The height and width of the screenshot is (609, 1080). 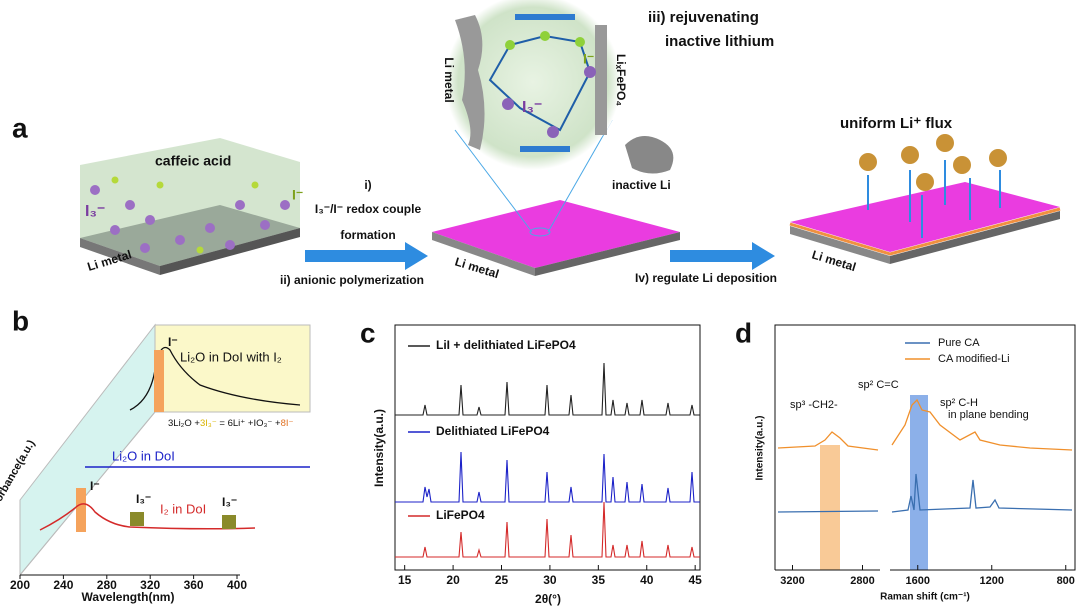 What do you see at coordinates (706, 278) in the screenshot?
I see `label: Iv) regulate Li deposition` at bounding box center [706, 278].